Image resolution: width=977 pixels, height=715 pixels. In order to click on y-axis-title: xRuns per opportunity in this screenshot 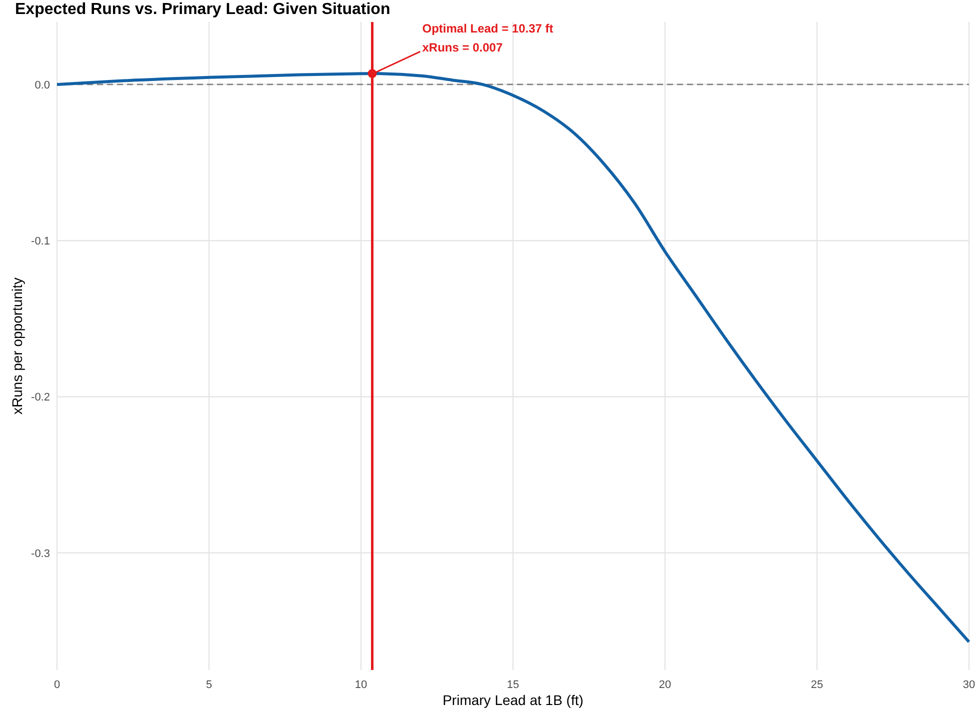, I will do `click(17, 346)`.